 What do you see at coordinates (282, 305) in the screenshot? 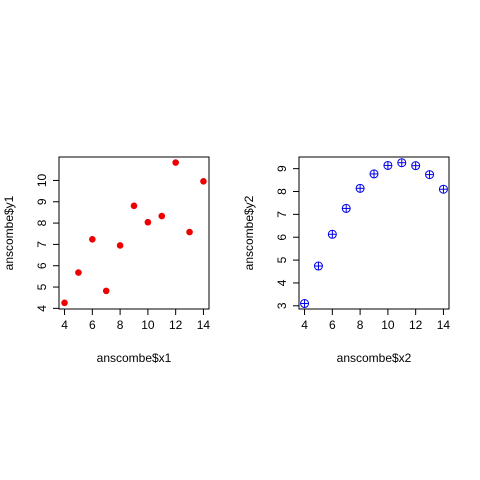
I see `y-tick-label: 3` at bounding box center [282, 305].